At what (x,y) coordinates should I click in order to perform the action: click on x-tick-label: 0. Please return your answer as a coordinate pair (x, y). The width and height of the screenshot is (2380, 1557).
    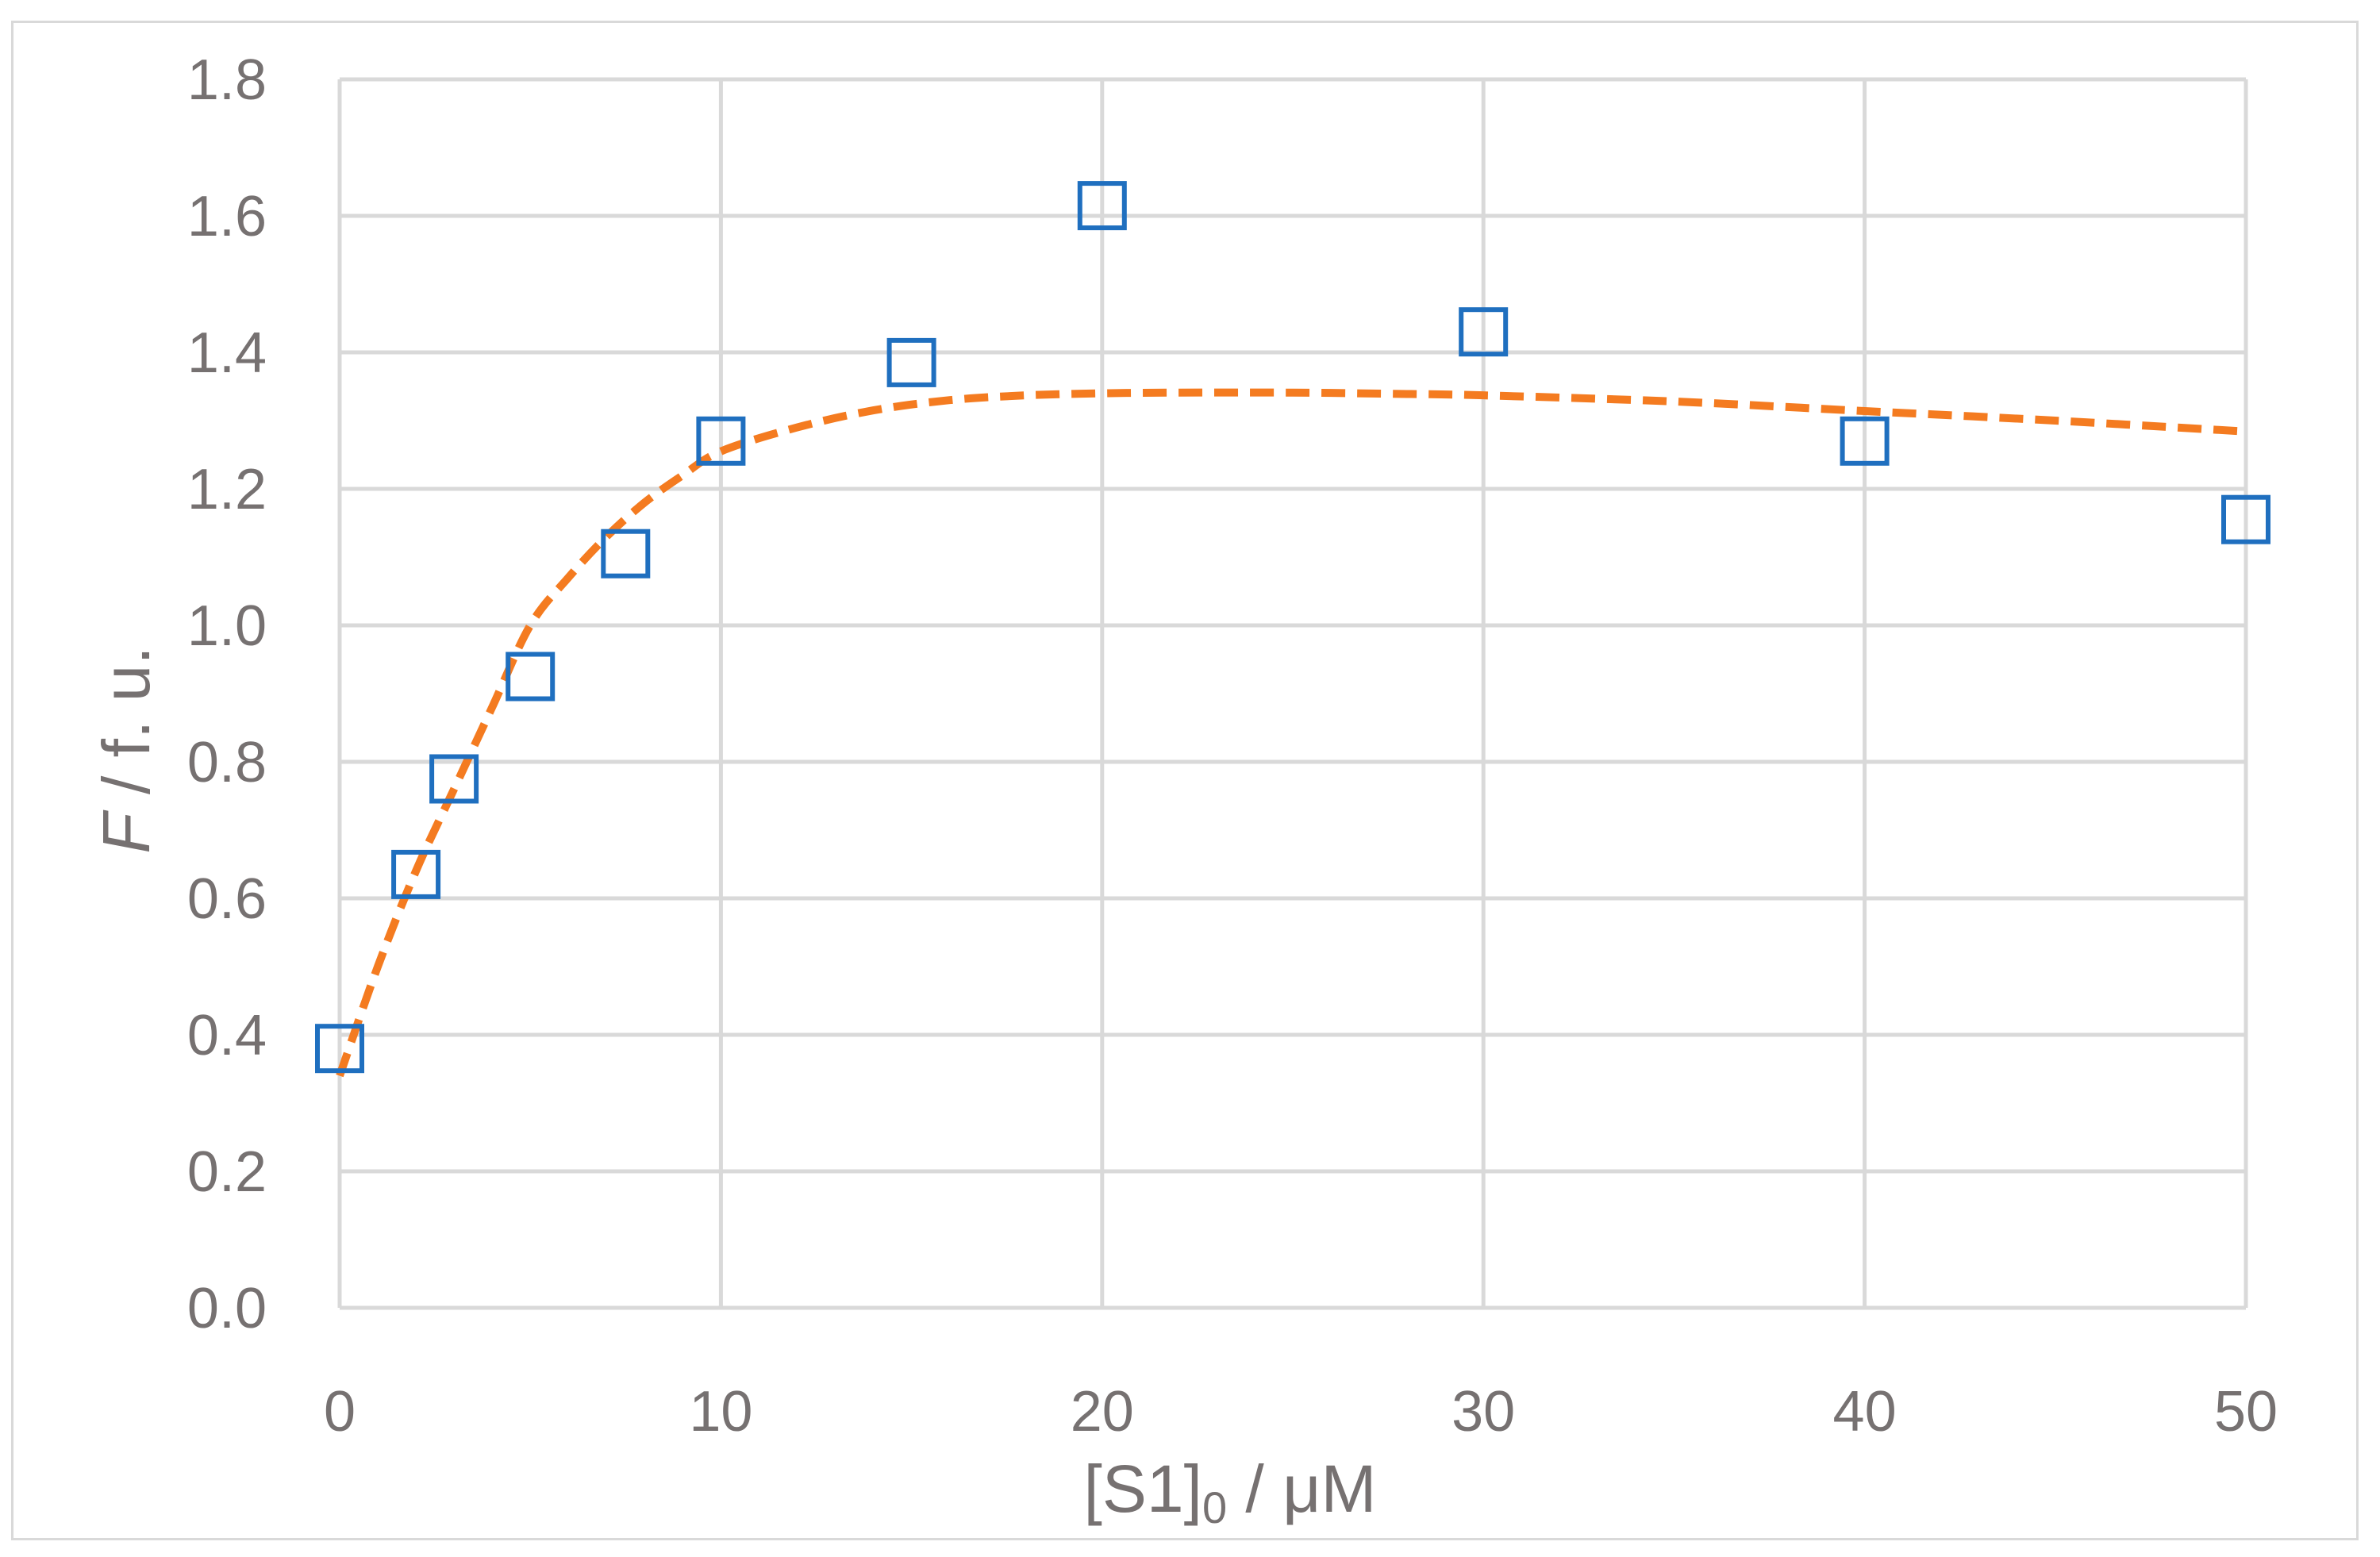
    Looking at the image, I should click on (340, 1412).